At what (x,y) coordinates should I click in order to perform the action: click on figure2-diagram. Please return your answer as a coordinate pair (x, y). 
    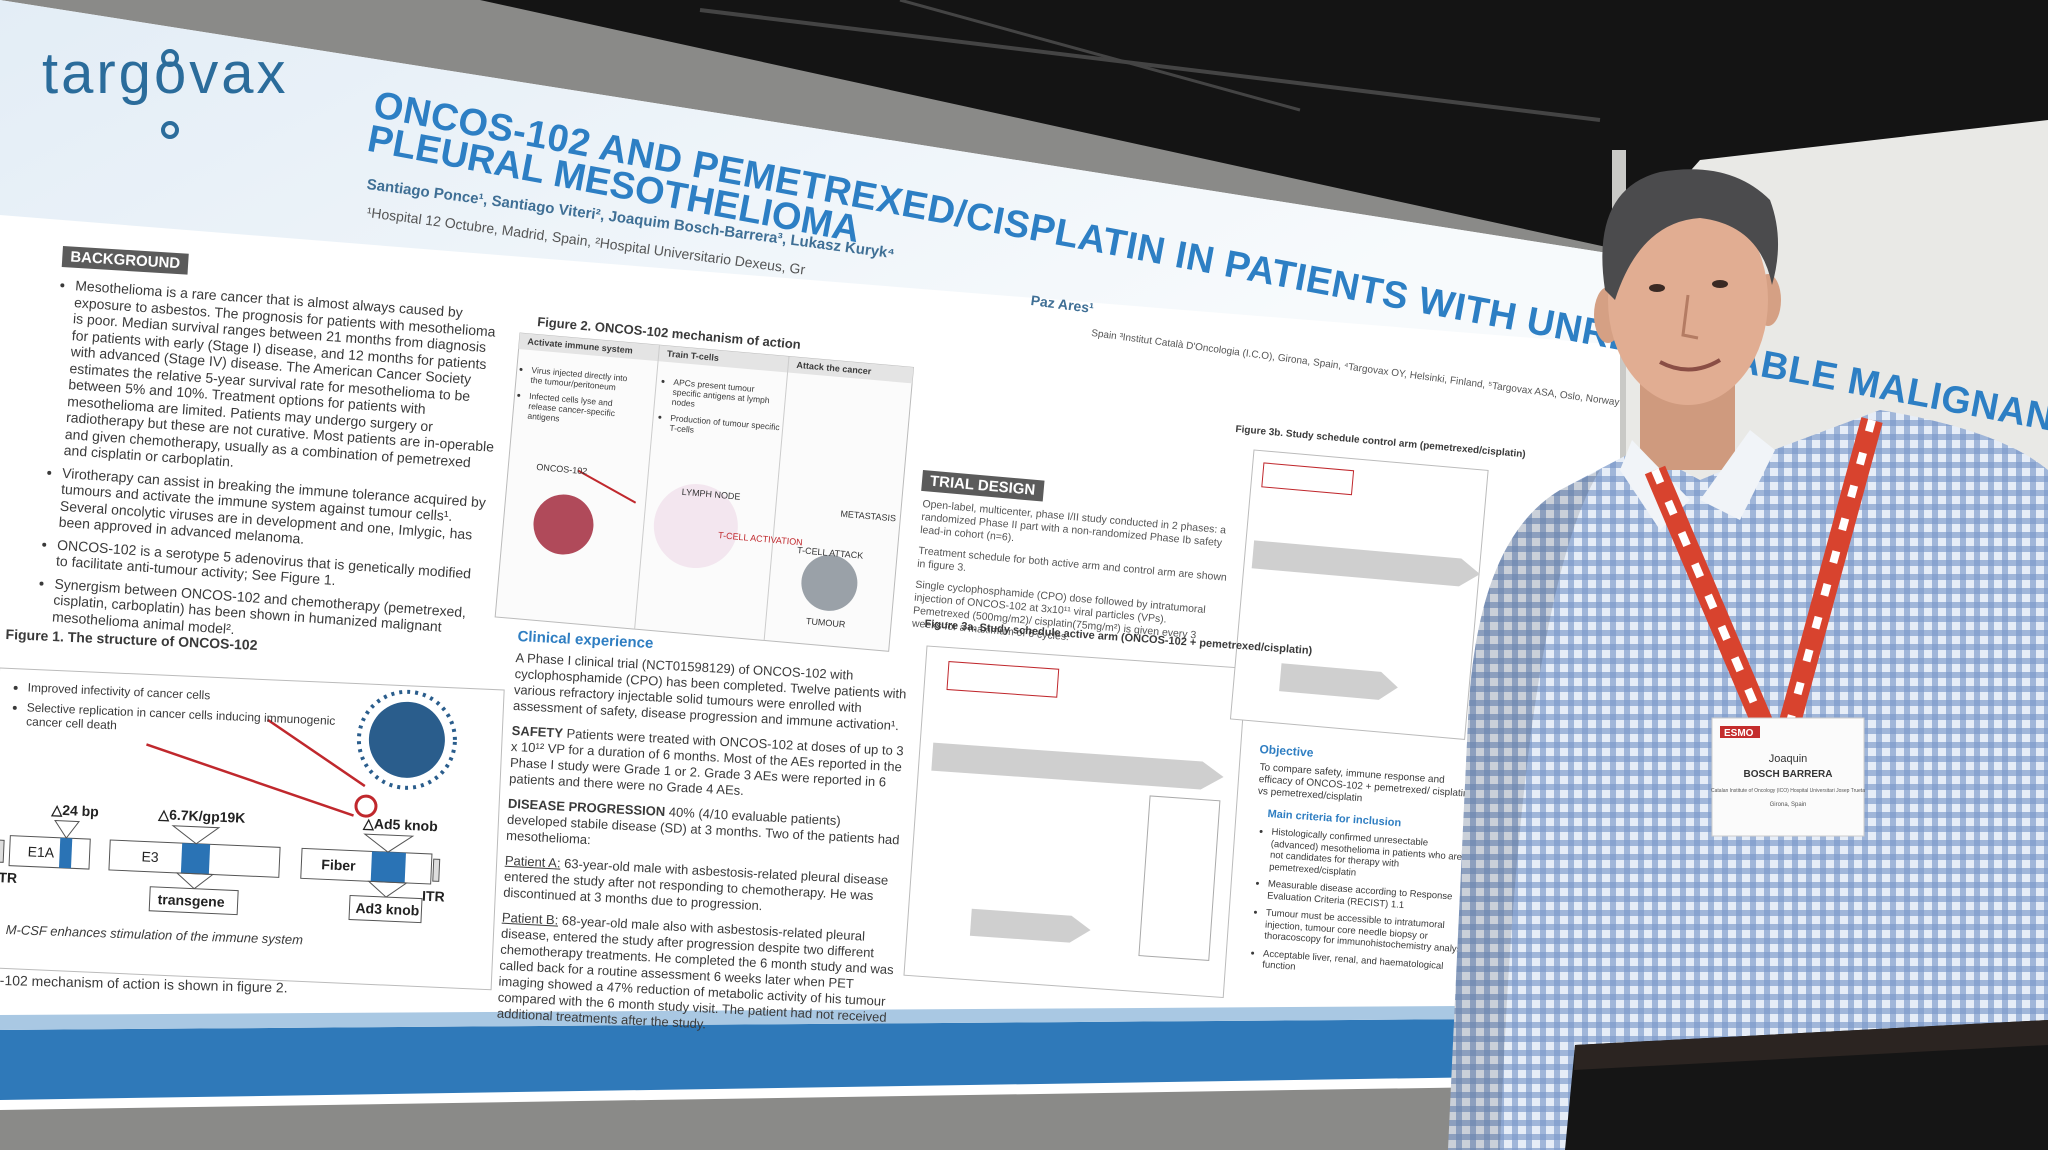
    Looking at the image, I should click on (704, 492).